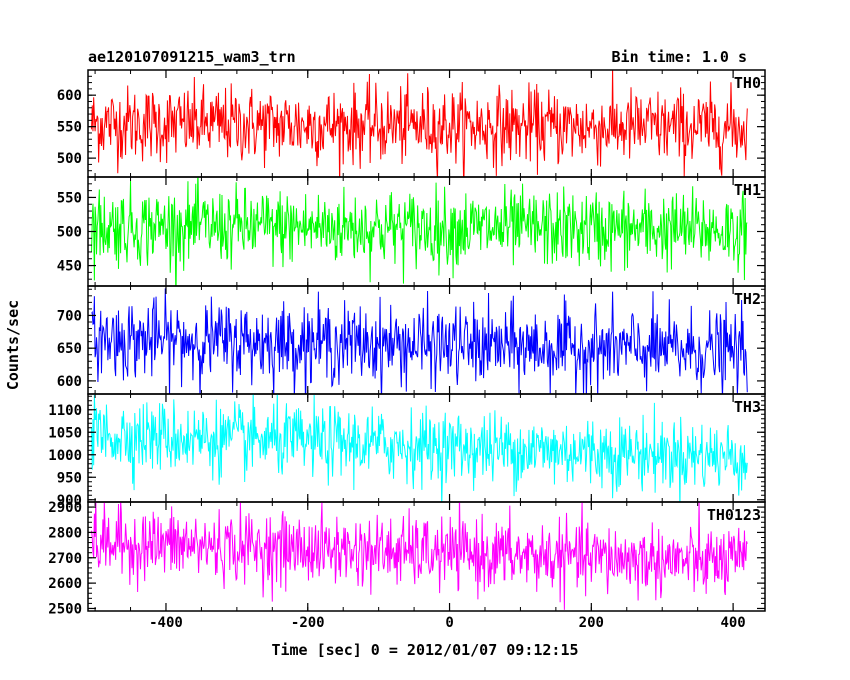 The image size is (850, 680). I want to click on y-tick-label: 450, so click(69, 267).